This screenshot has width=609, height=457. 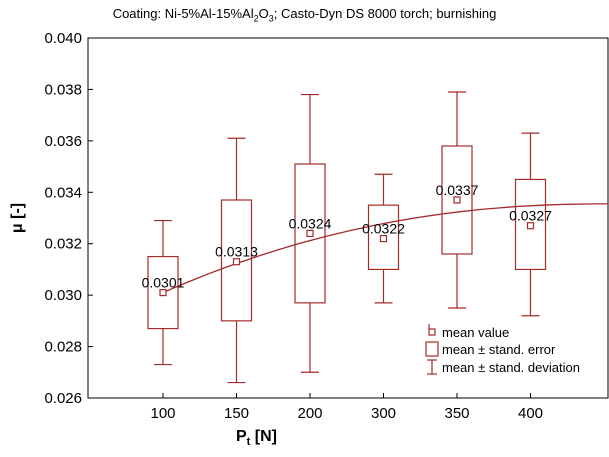 I want to click on y-tick-label: 0.032, so click(x=63, y=244).